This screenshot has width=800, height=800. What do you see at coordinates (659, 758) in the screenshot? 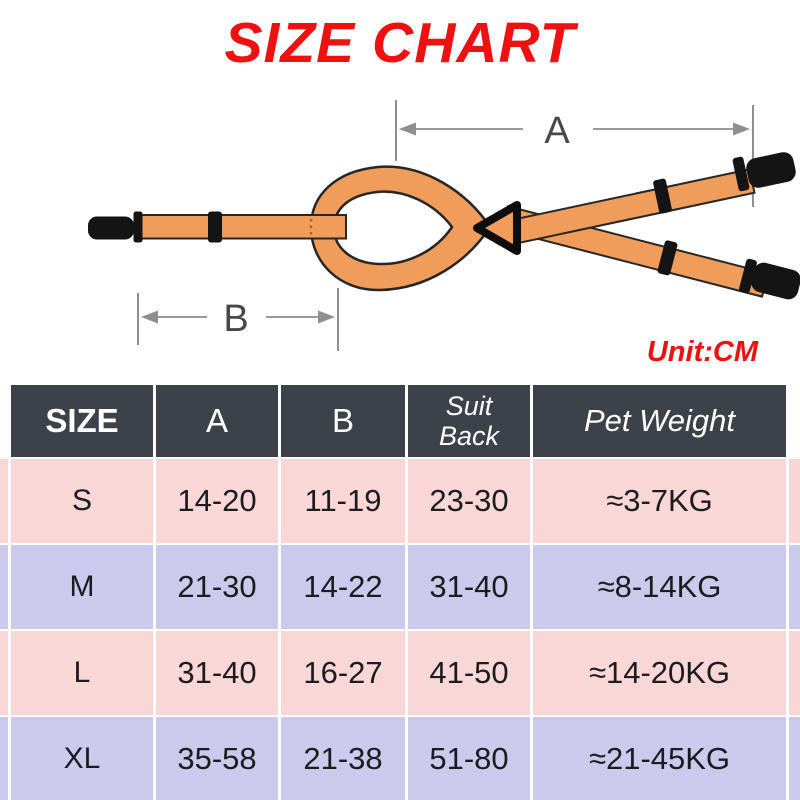
I see `cell-xl-pet-weight: ≈21-45KG` at bounding box center [659, 758].